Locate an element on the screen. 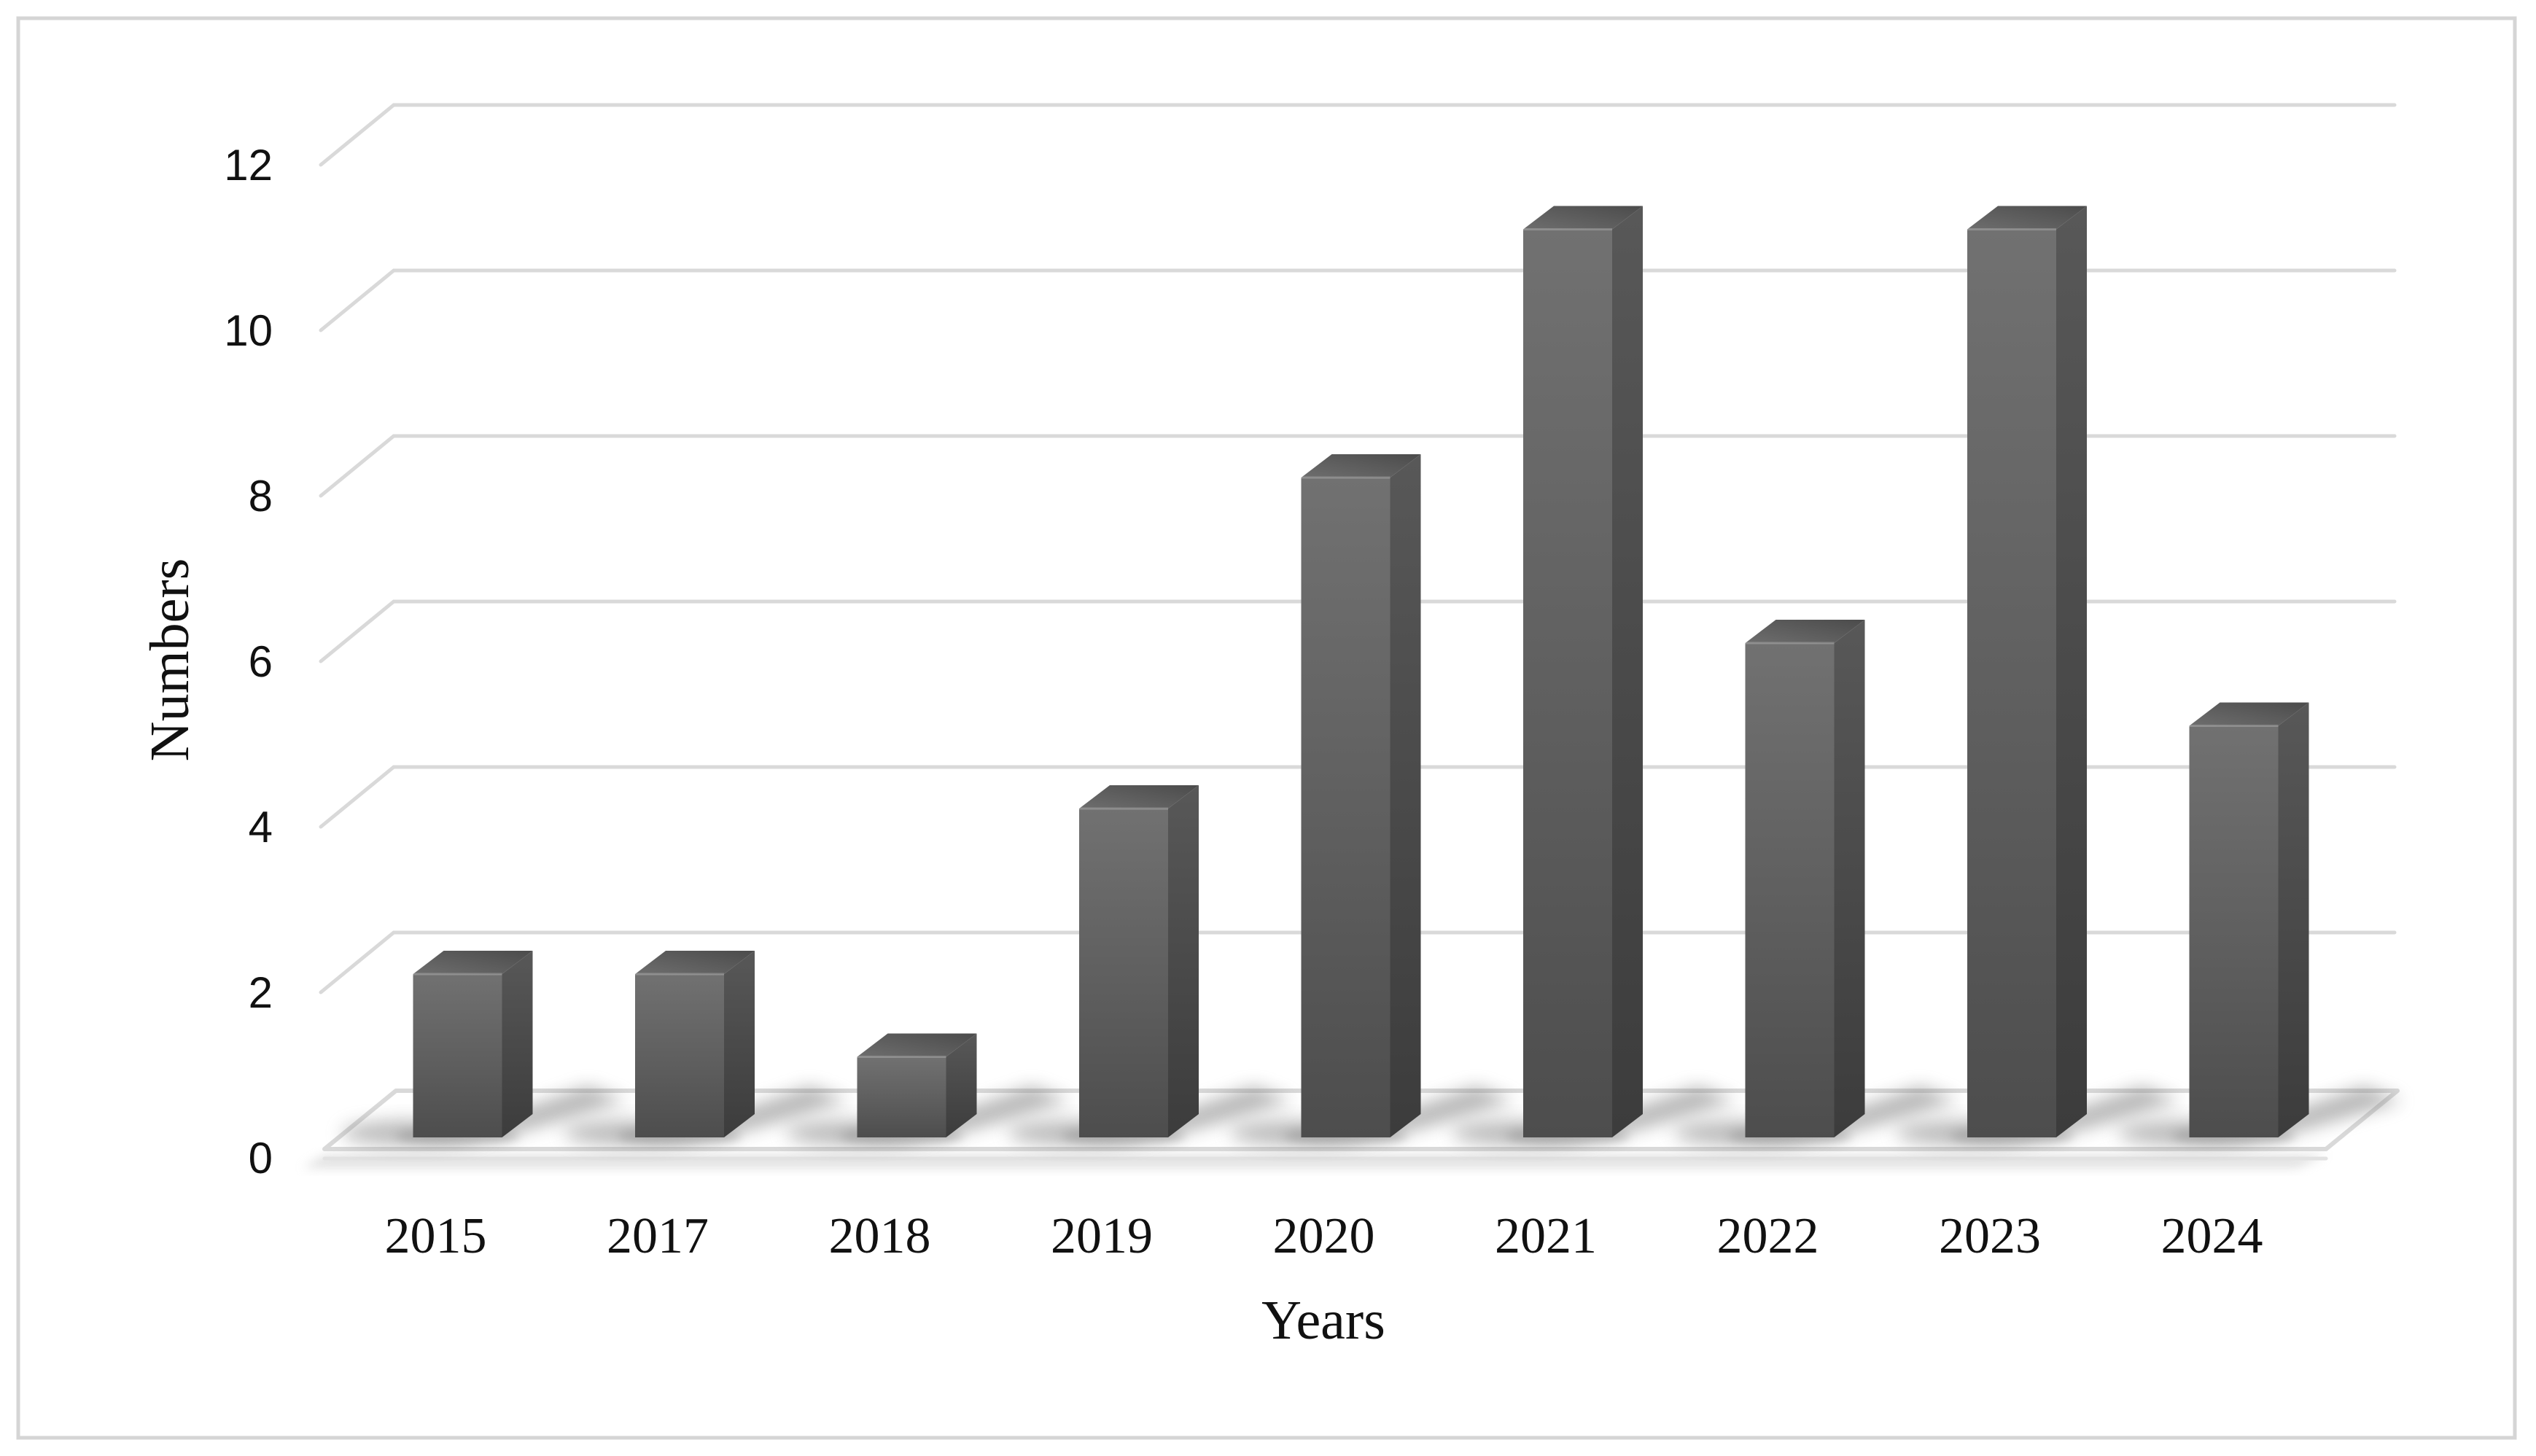 The width and height of the screenshot is (2536, 1456). bar-2023 is located at coordinates (2027, 671).